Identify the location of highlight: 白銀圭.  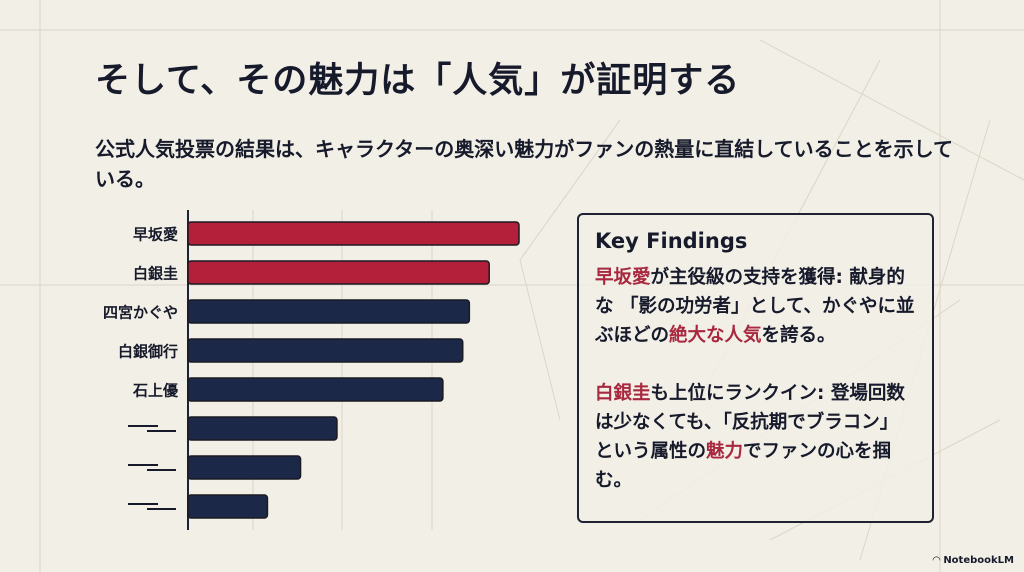
(623, 393).